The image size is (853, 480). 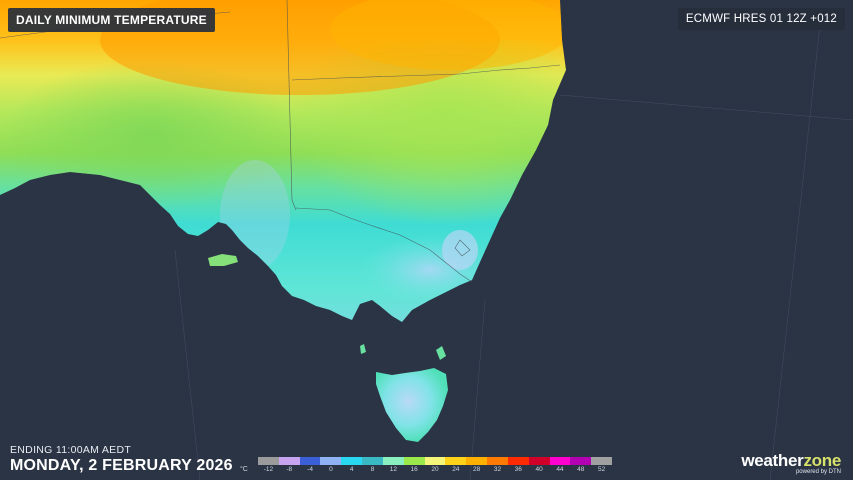 I want to click on model-label: ECMWF HRES 01 12Z +012, so click(x=761, y=19).